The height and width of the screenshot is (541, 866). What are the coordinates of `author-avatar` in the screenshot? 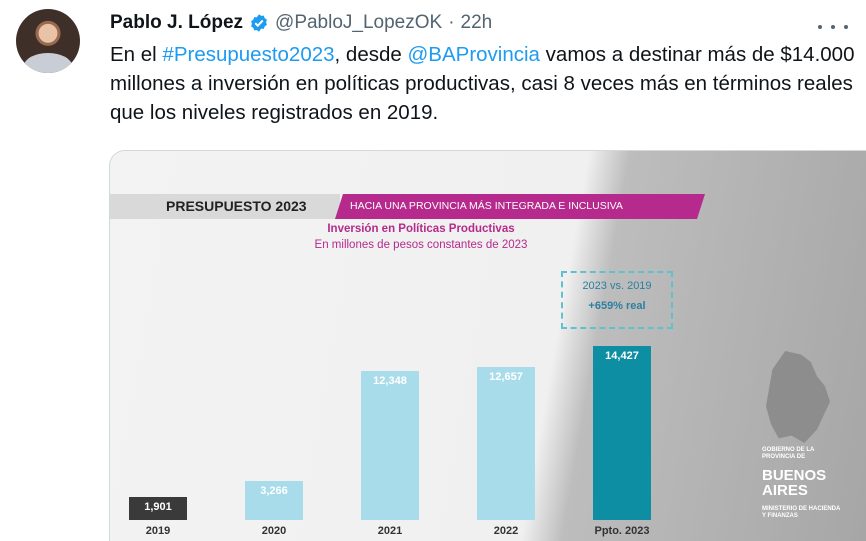 It's located at (48, 41).